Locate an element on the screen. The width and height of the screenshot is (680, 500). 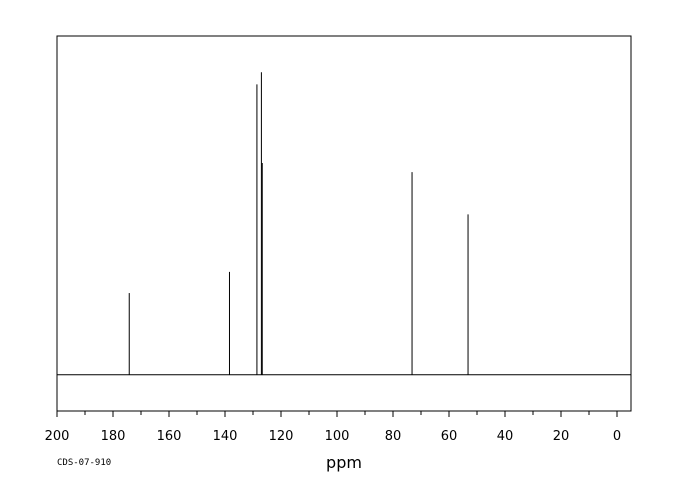
x-tick-label: 100 is located at coordinates (337, 436).